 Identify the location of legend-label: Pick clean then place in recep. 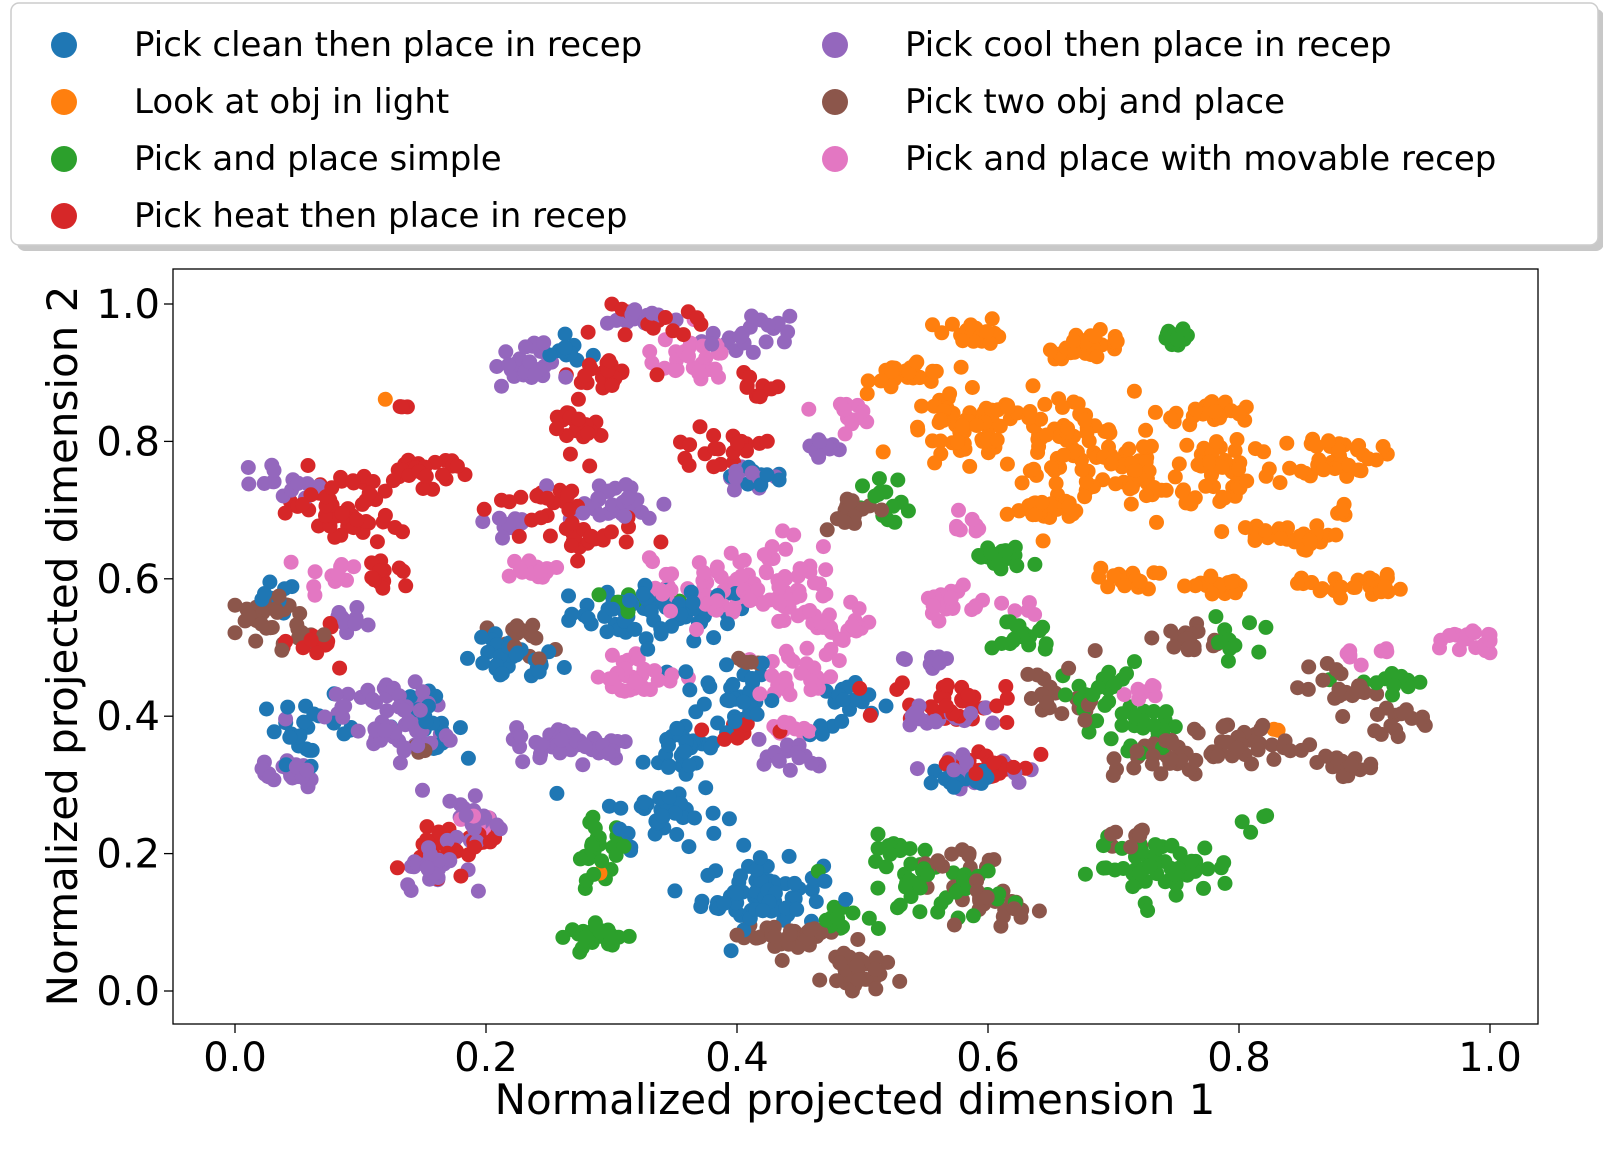
(388, 45).